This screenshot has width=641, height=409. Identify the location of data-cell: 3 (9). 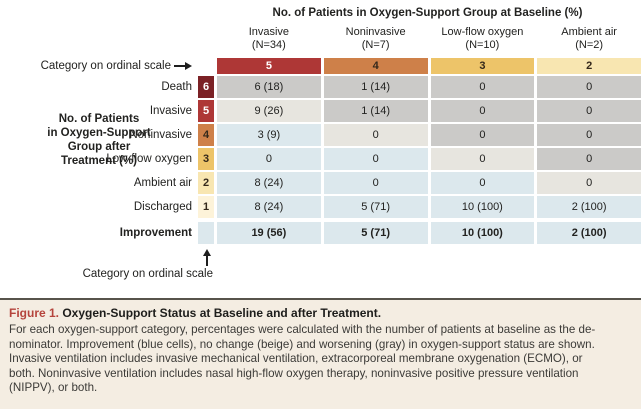
(269, 135).